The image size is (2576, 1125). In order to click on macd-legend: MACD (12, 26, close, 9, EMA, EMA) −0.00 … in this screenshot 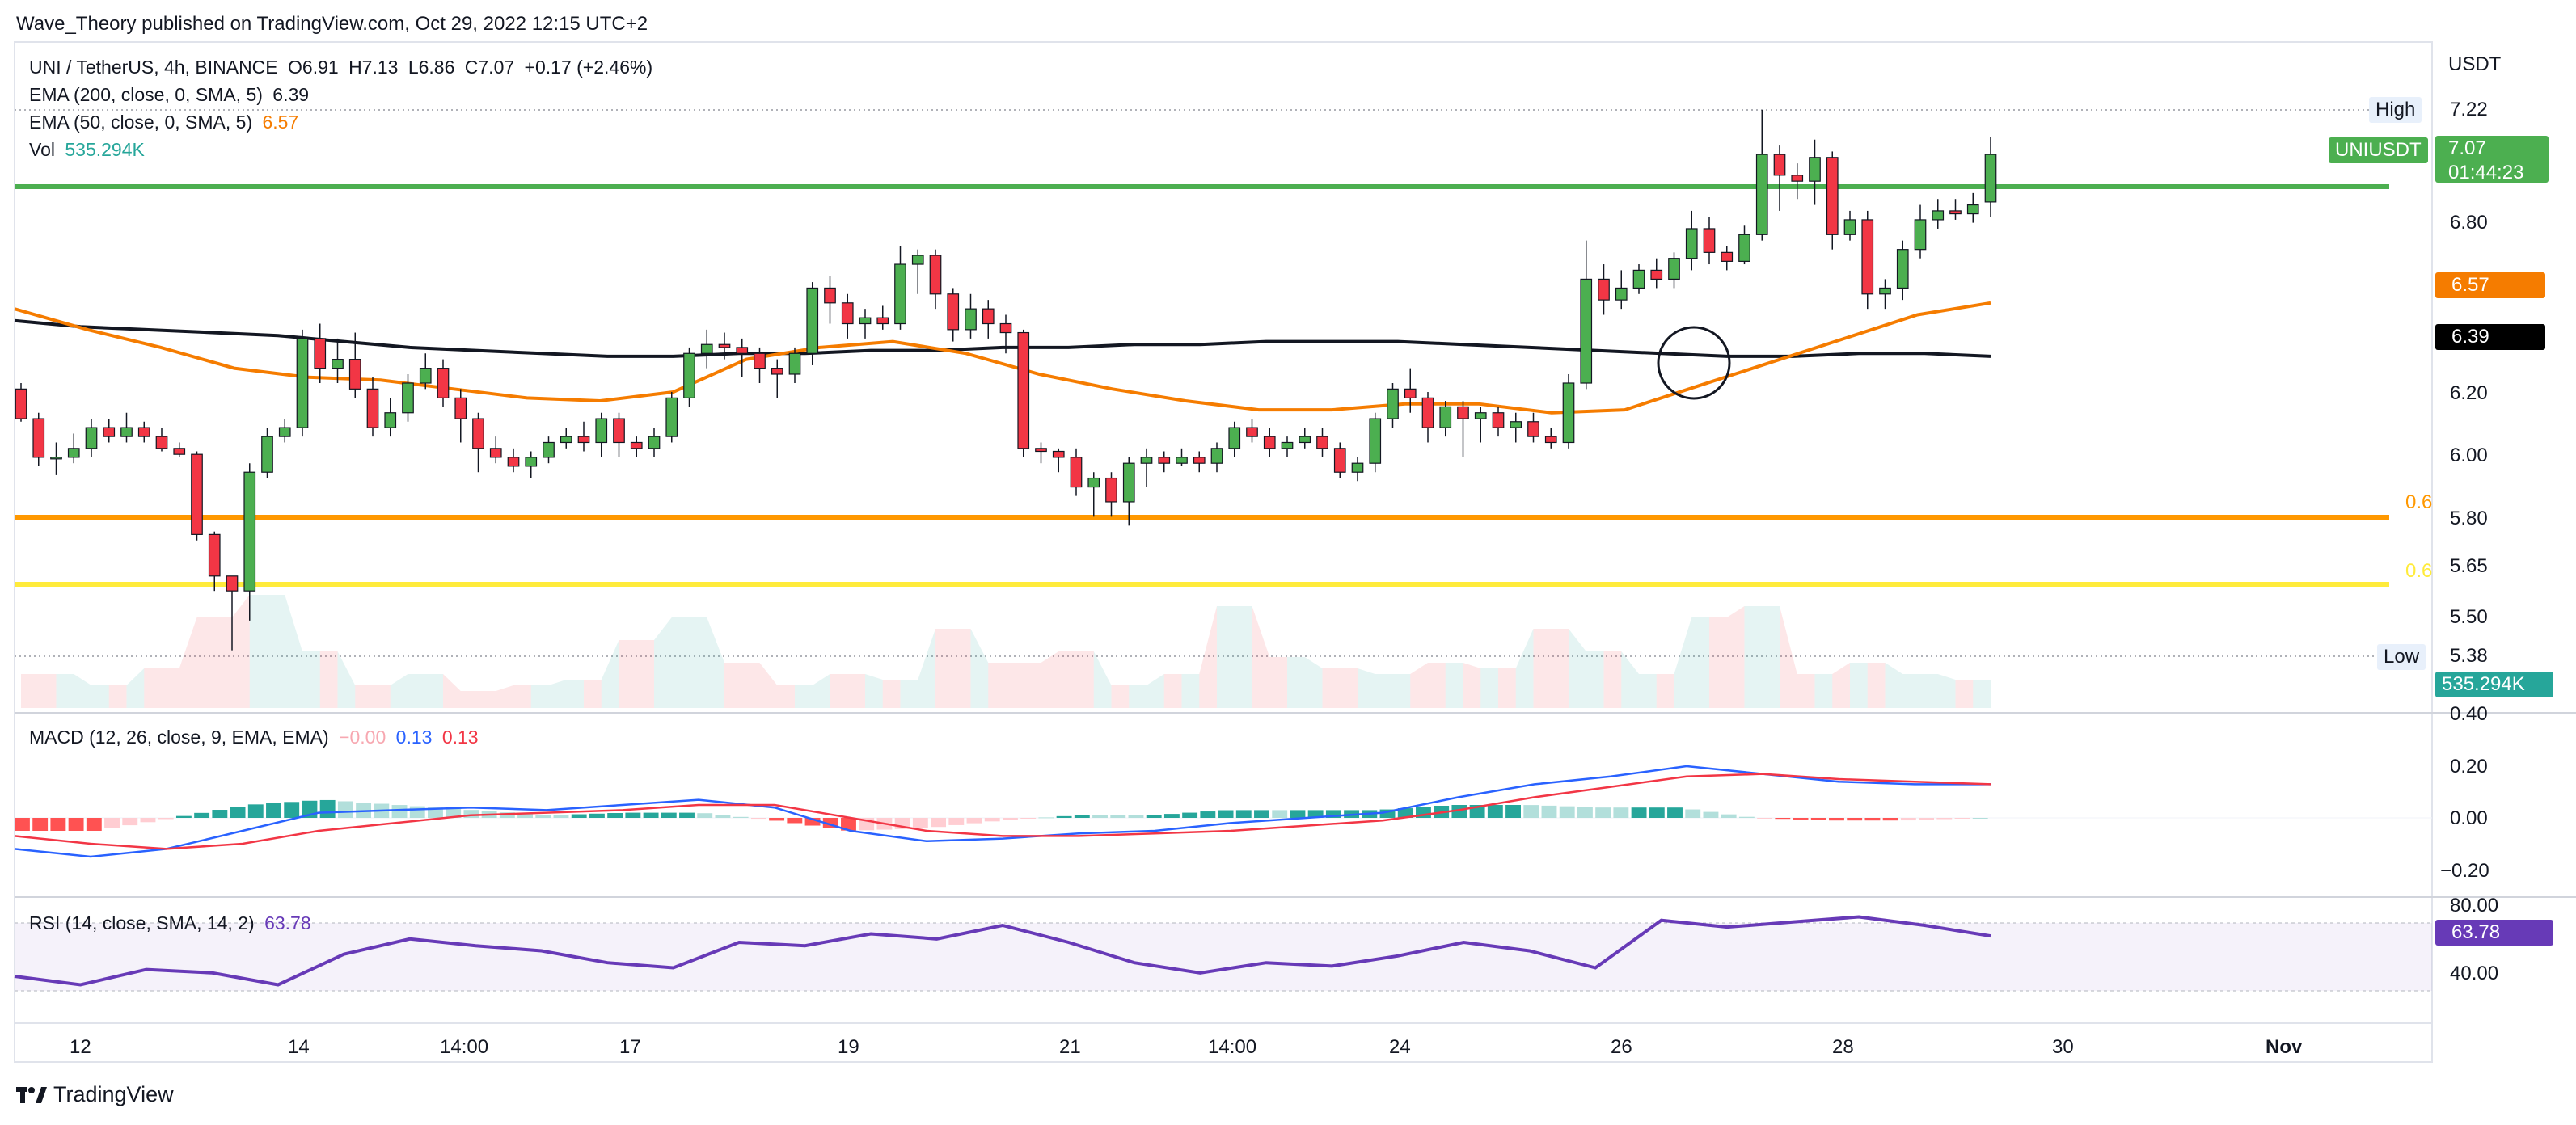, I will do `click(256, 738)`.